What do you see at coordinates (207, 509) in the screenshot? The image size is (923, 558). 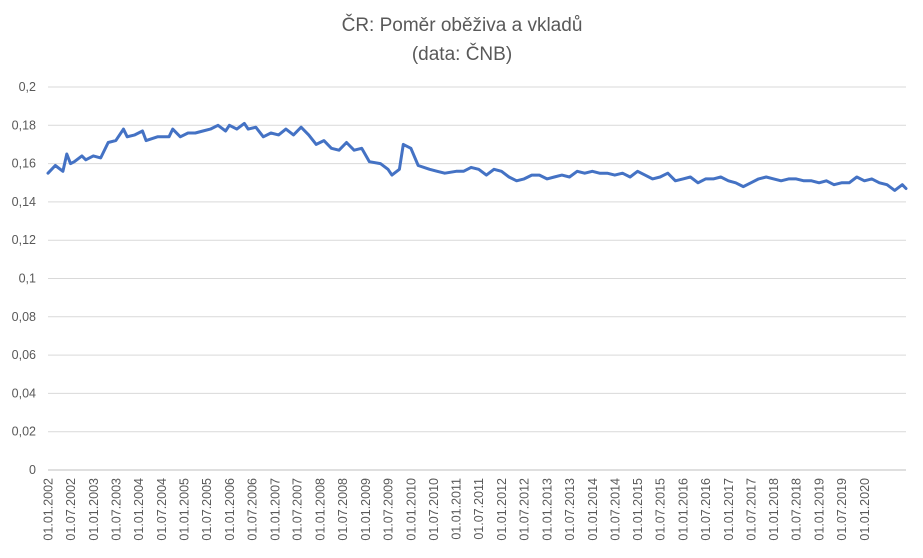 I see `x-tick-label: 01.07.2005` at bounding box center [207, 509].